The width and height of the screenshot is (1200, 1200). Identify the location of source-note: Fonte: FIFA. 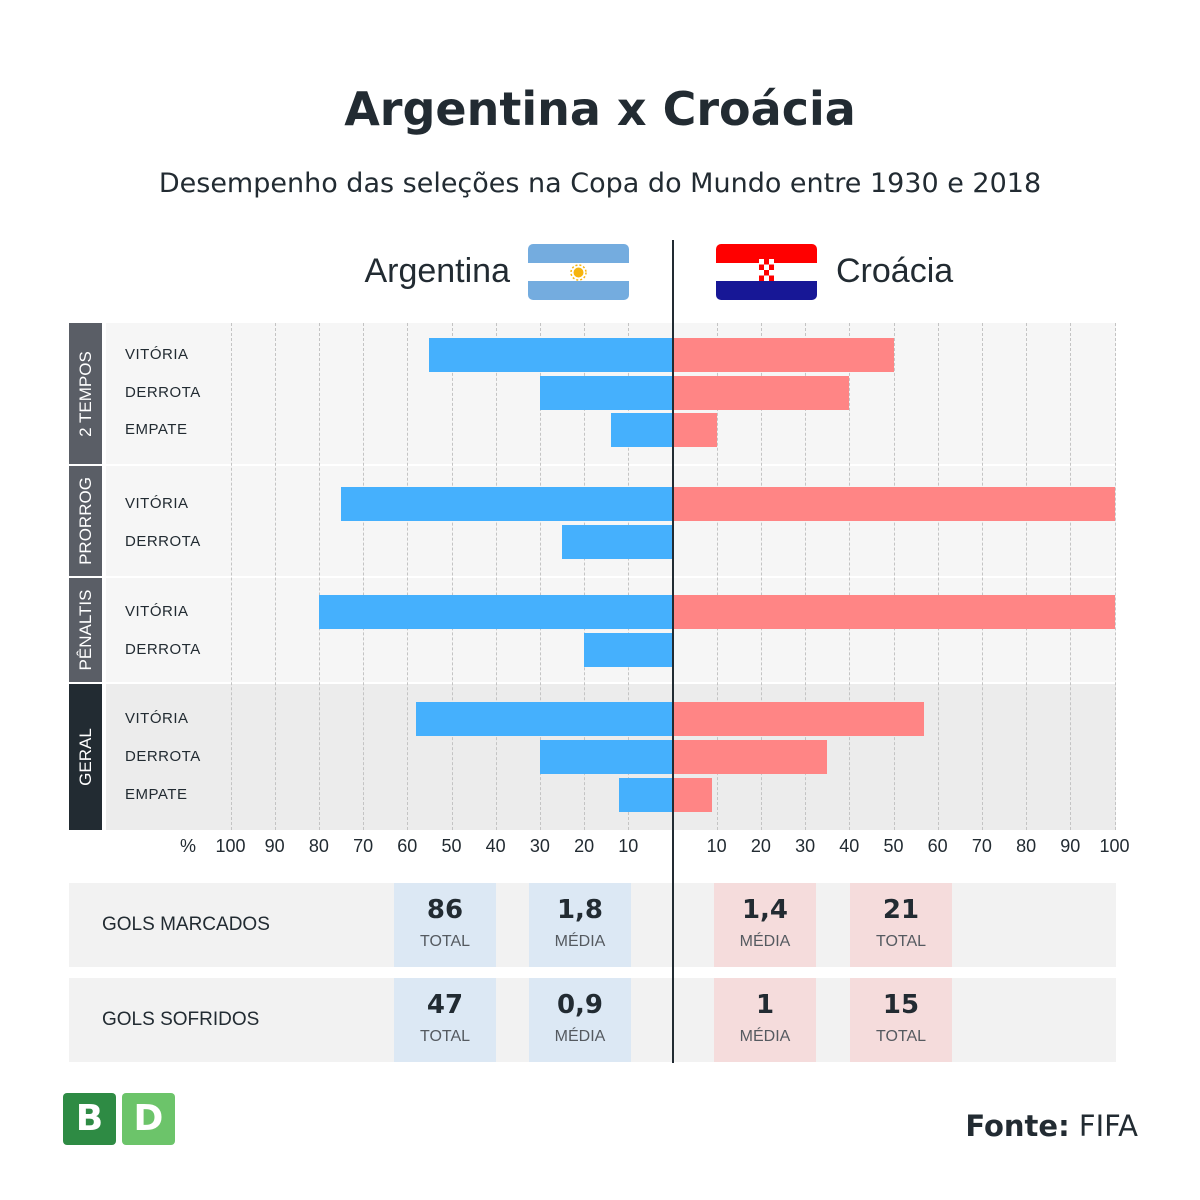
(1051, 1126).